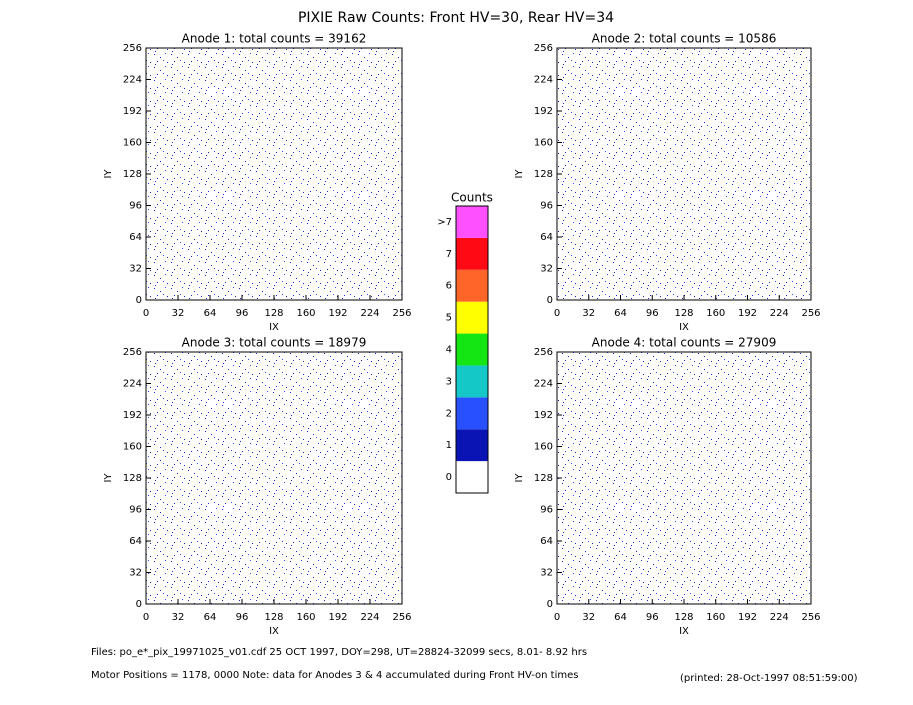  Describe the element at coordinates (769, 678) in the screenshot. I see `footer-printed: (printed: 28-Oct-1997 08:51:59:00)` at that location.